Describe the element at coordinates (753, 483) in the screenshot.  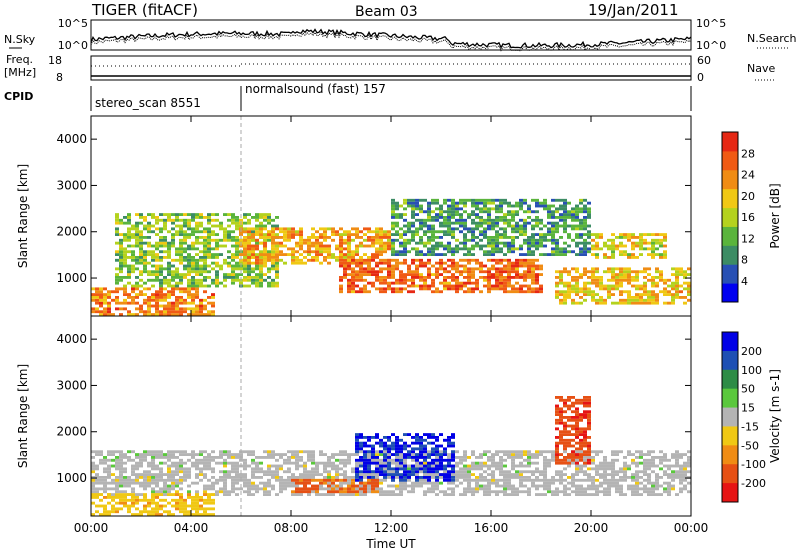
I see `colorbar-tick-label: -200` at that location.